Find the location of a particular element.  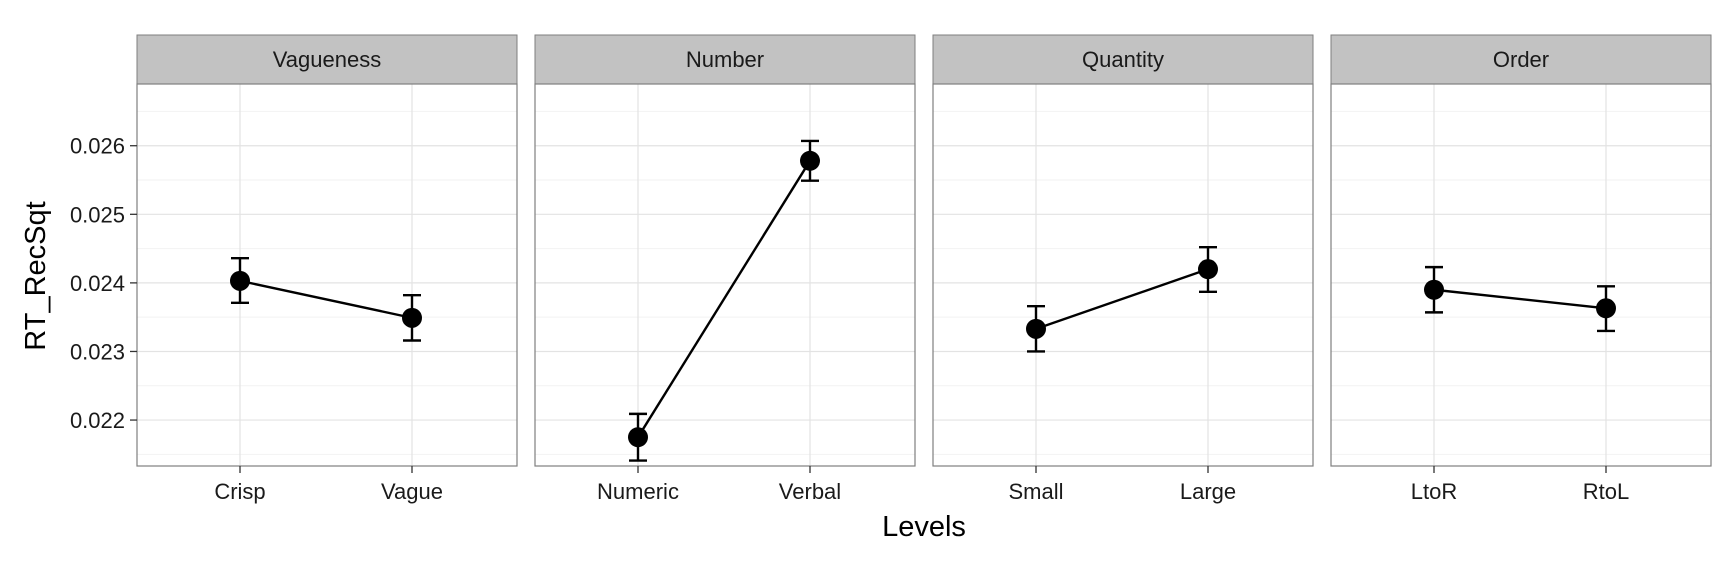

strip-label: Number is located at coordinates (725, 59).